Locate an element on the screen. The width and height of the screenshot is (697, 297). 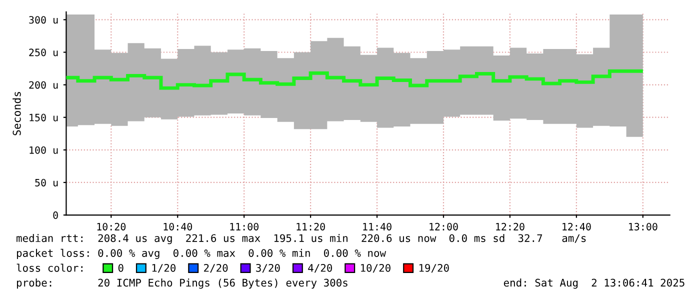
legend-label: 3/20 is located at coordinates (268, 268).